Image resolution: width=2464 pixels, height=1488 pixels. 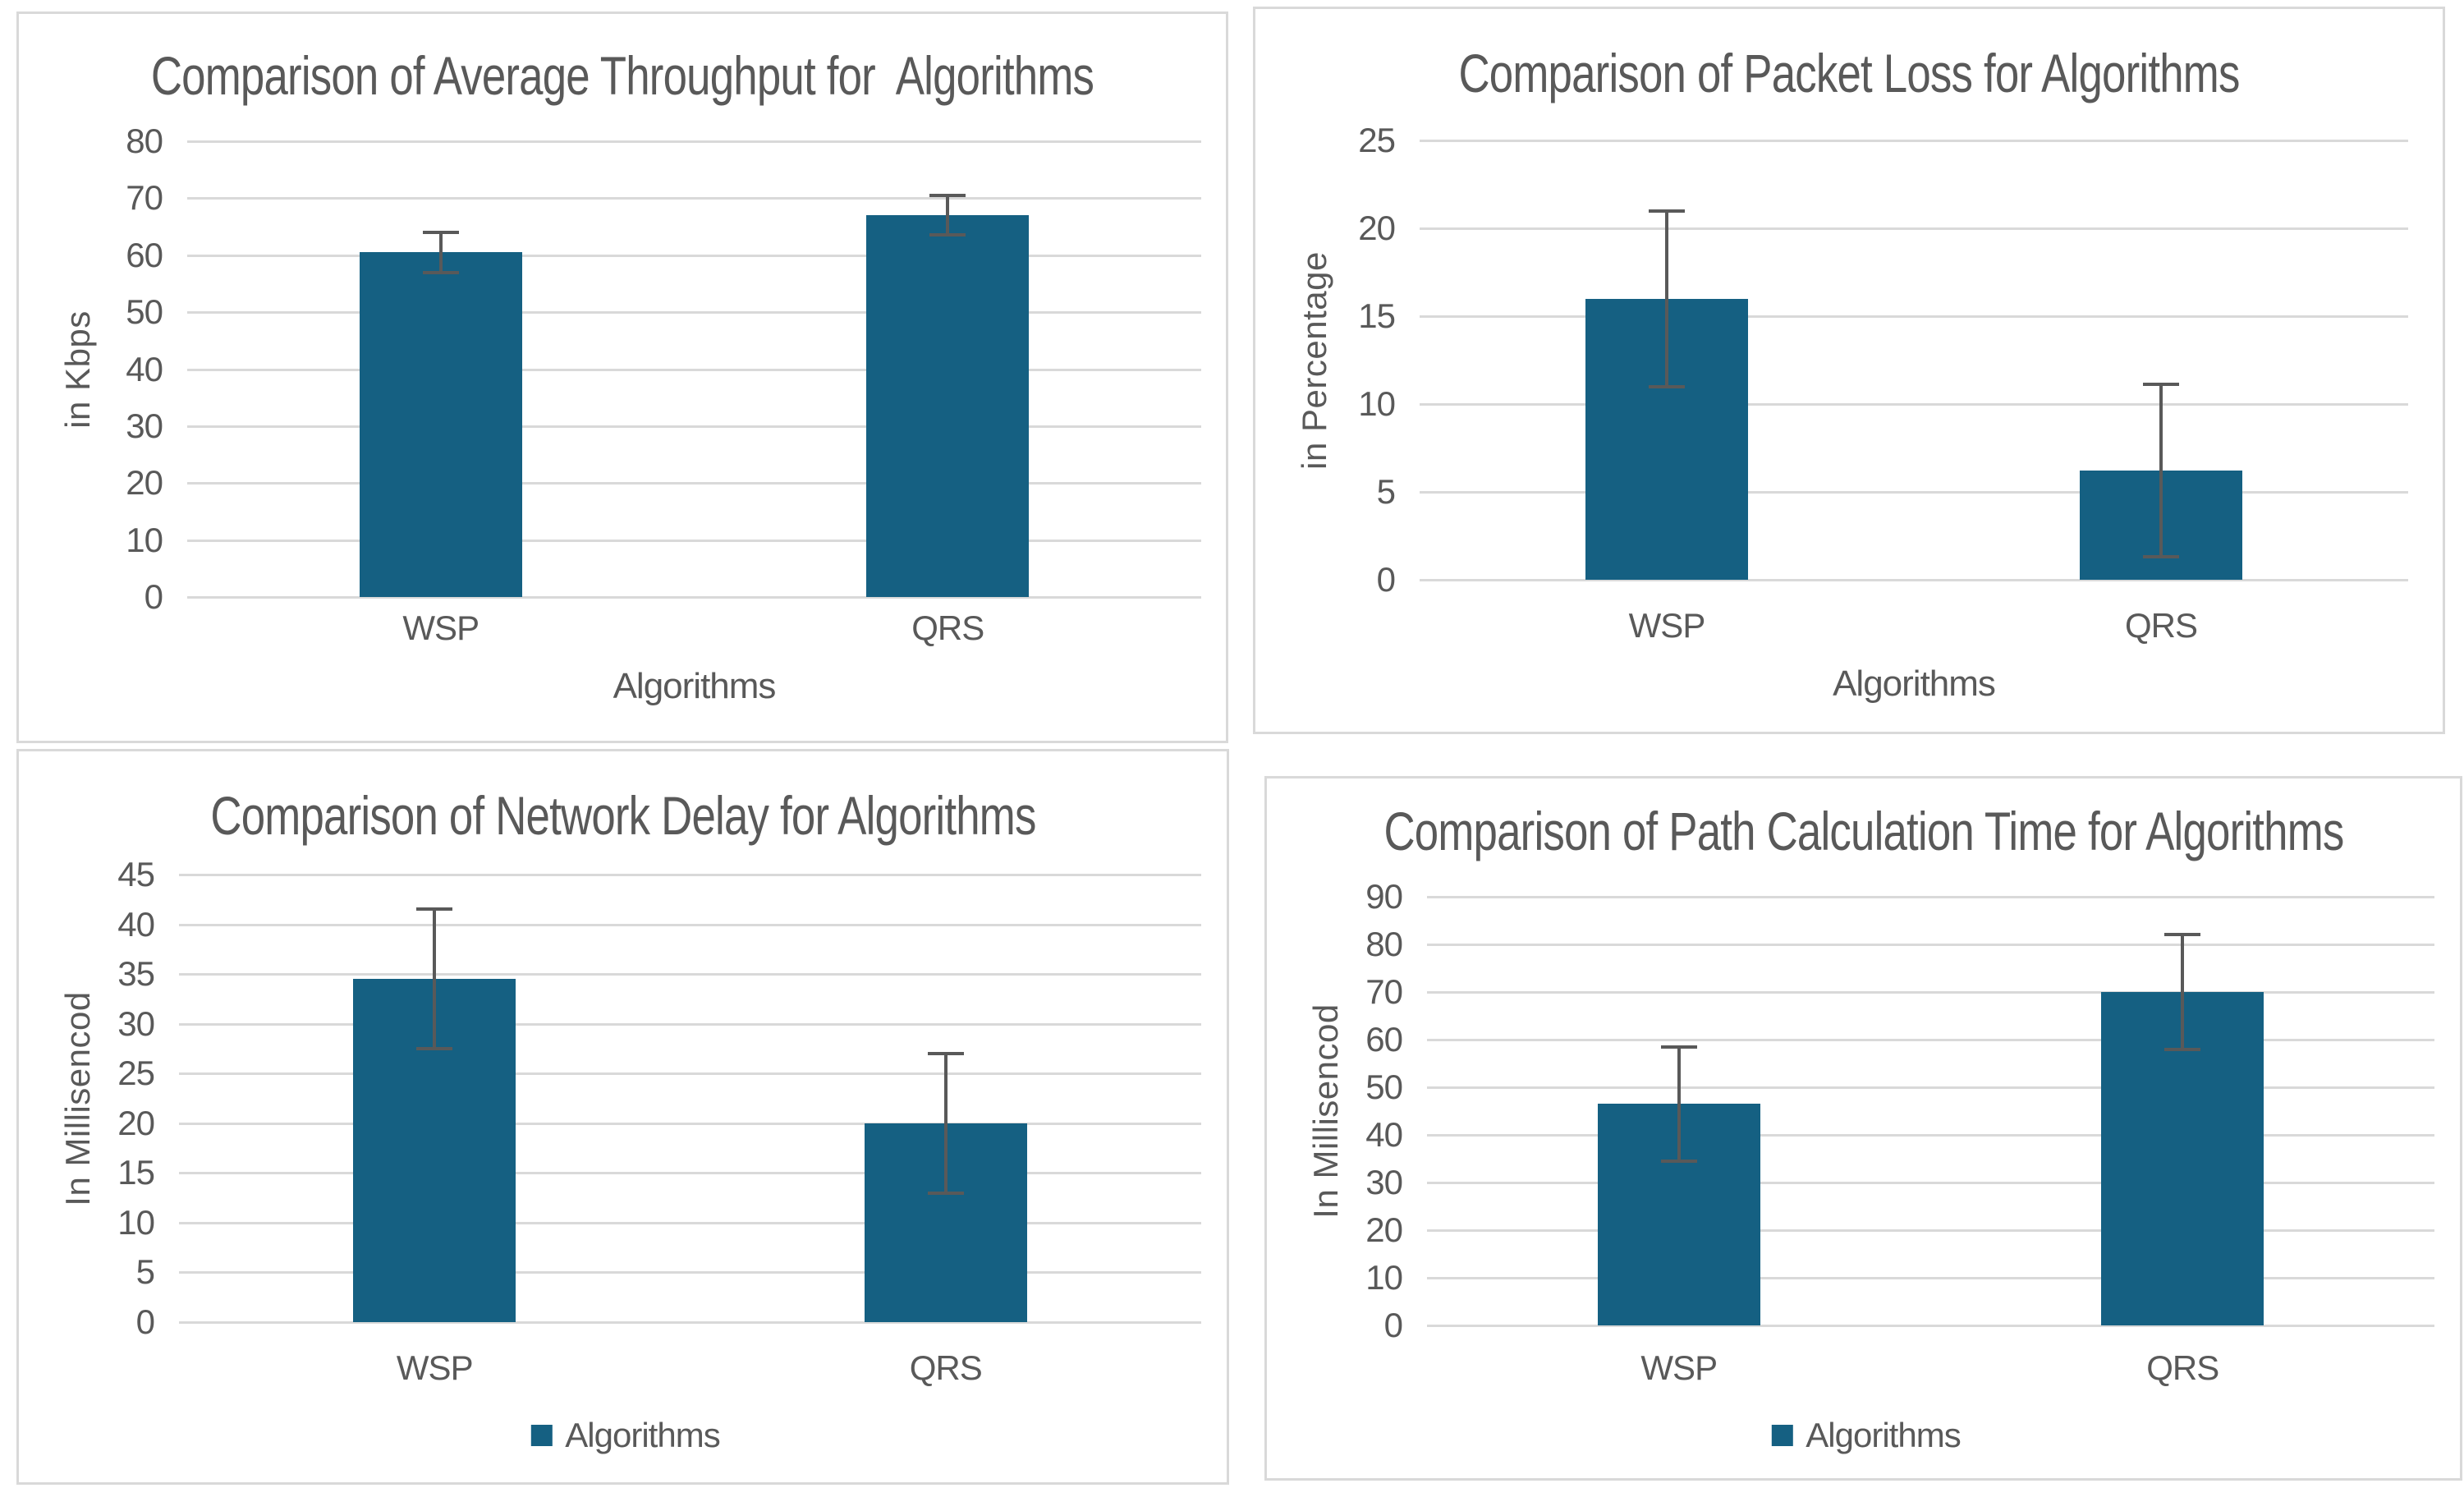 I want to click on y-tick-label: 90, so click(x=1384, y=896).